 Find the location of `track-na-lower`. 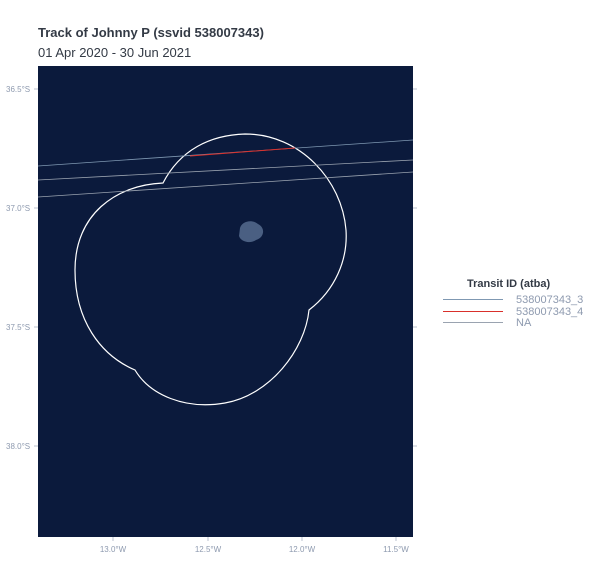

track-na-lower is located at coordinates (225, 184).